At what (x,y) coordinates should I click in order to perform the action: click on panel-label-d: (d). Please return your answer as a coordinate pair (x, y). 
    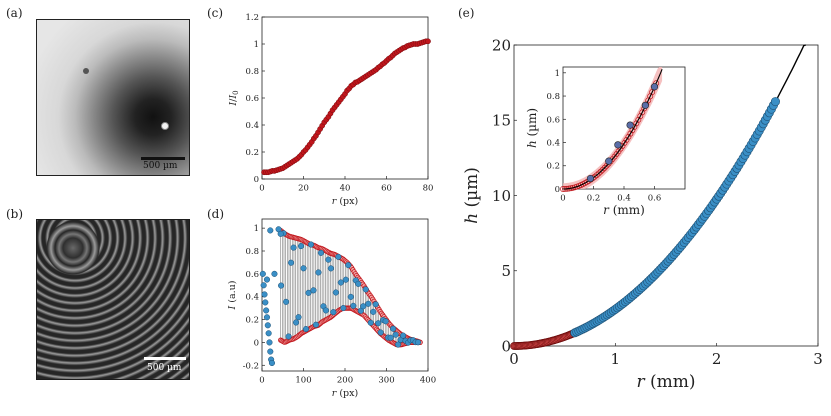
    Looking at the image, I should click on (216, 214).